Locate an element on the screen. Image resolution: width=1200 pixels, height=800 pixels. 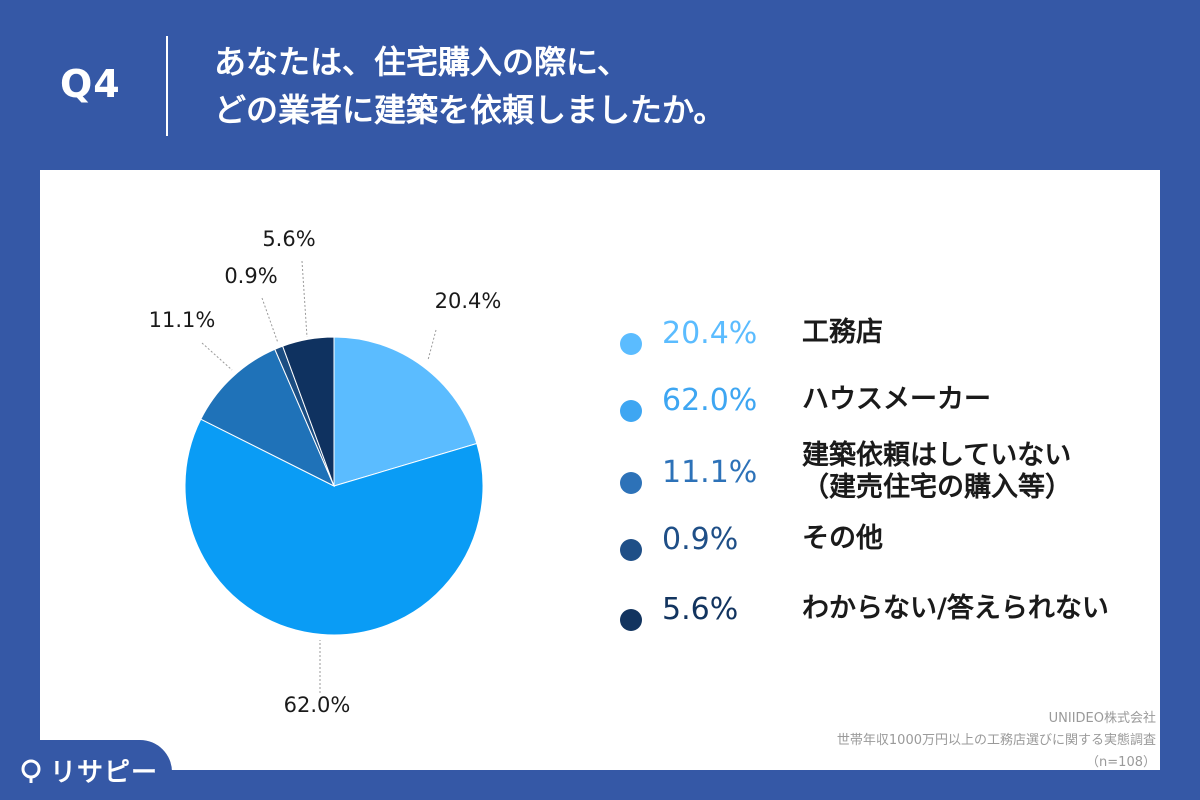
legend-label: ハウスメーカー is located at coordinates (896, 399).